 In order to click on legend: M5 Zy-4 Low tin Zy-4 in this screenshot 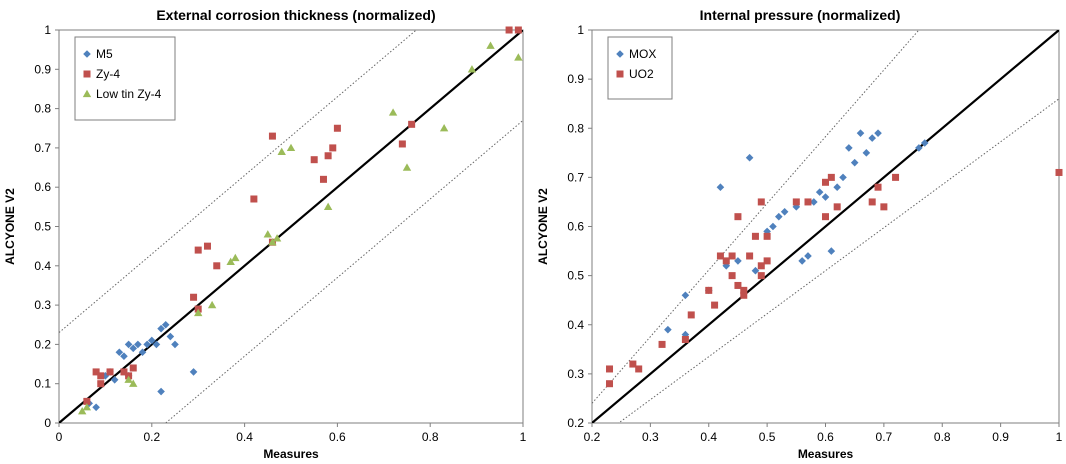, I will do `click(125, 78)`.